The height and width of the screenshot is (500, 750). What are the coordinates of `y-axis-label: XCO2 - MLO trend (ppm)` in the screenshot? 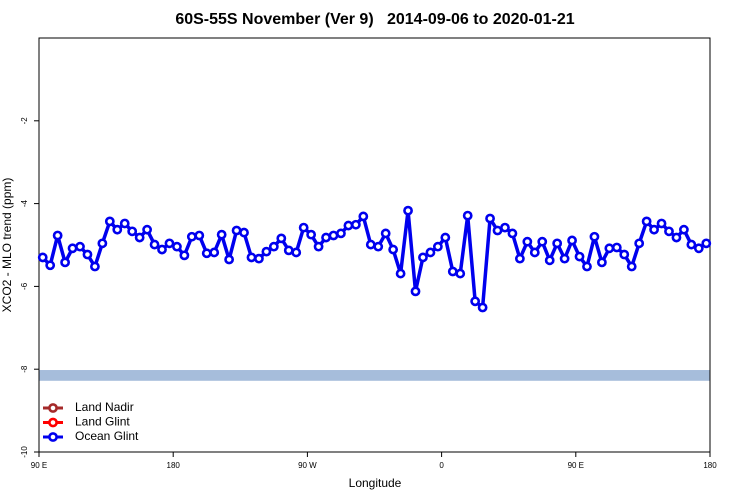 It's located at (7, 245).